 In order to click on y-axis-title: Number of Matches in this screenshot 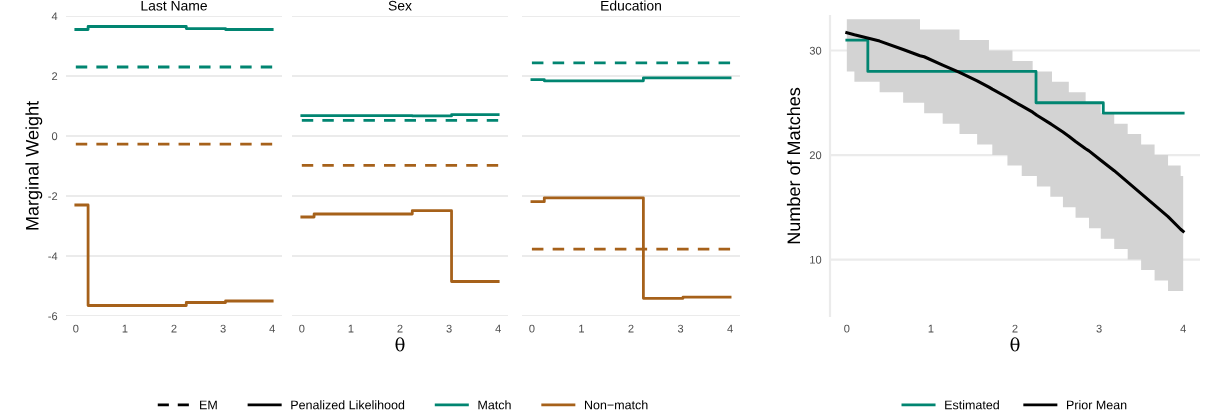, I will do `click(793, 165)`.